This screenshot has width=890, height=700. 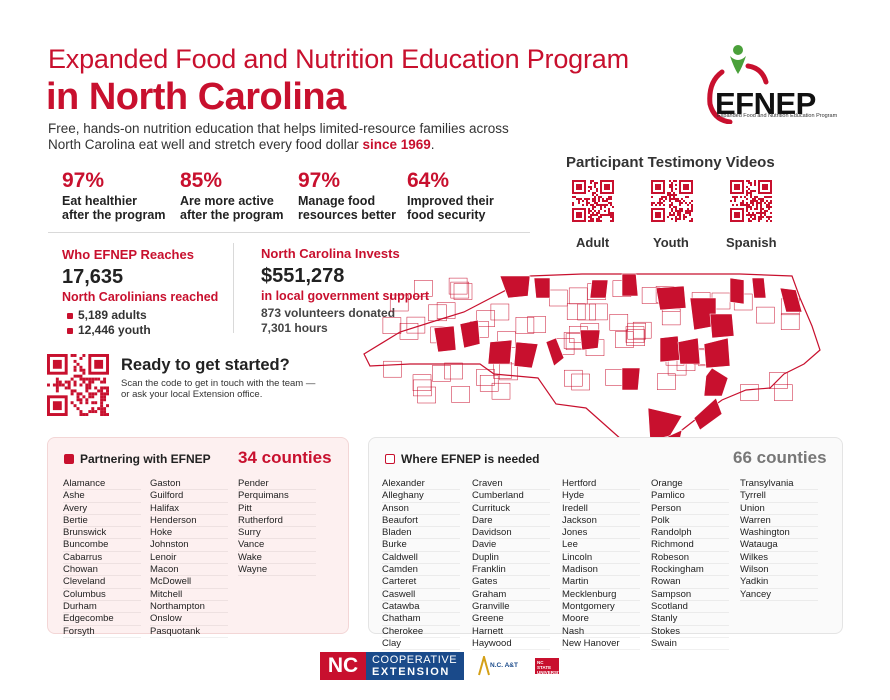 What do you see at coordinates (671, 242) in the screenshot?
I see `testimony-label-youth: Youth` at bounding box center [671, 242].